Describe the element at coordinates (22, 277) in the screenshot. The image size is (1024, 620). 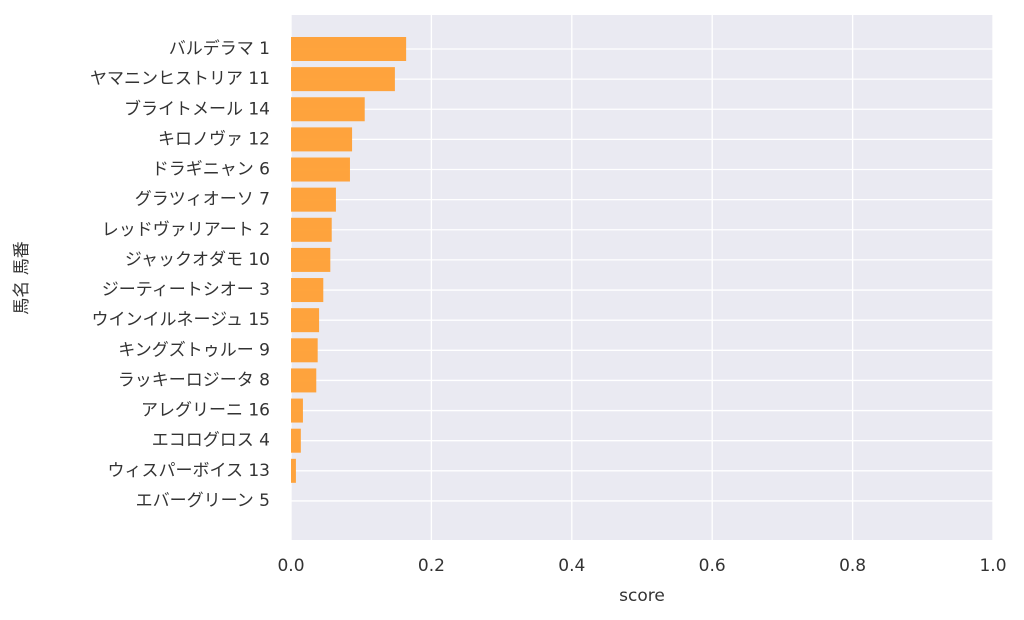
I see `y-axis-label: 馬名 馬番` at that location.